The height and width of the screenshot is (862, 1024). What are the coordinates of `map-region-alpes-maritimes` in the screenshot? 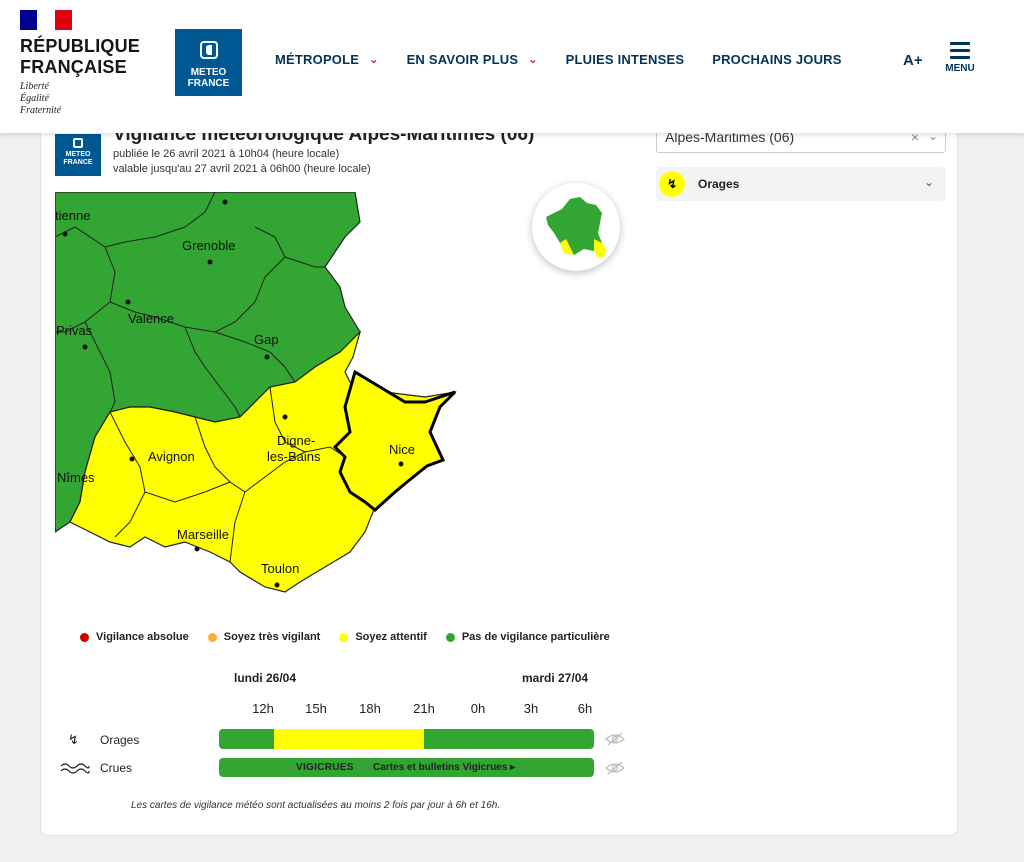 It's located at (394, 440).